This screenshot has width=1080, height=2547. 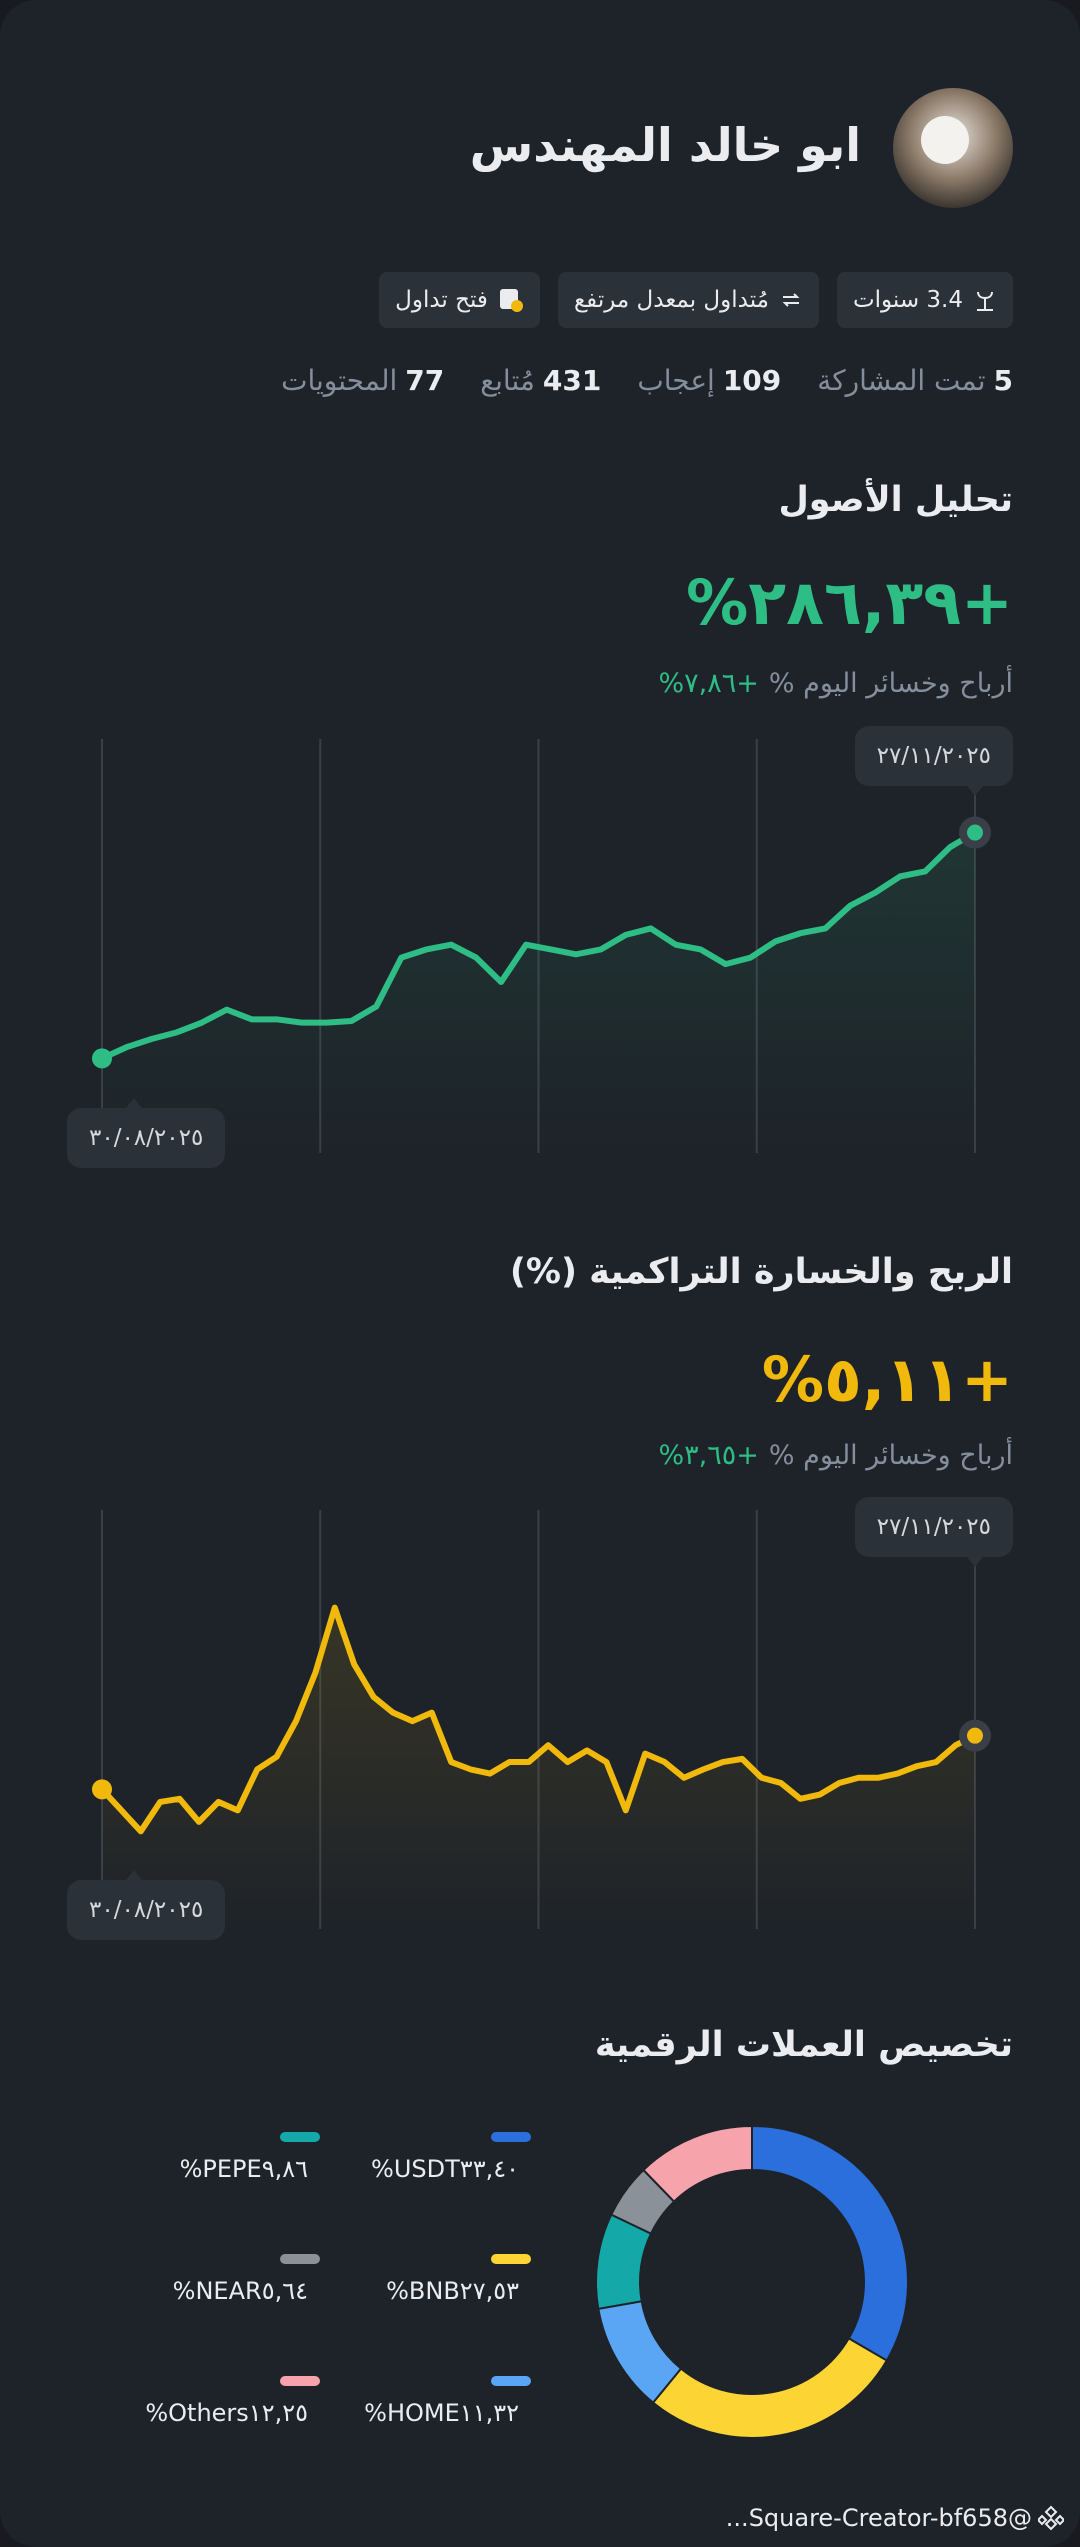 I want to click on stat-value: 5, so click(x=1003, y=380).